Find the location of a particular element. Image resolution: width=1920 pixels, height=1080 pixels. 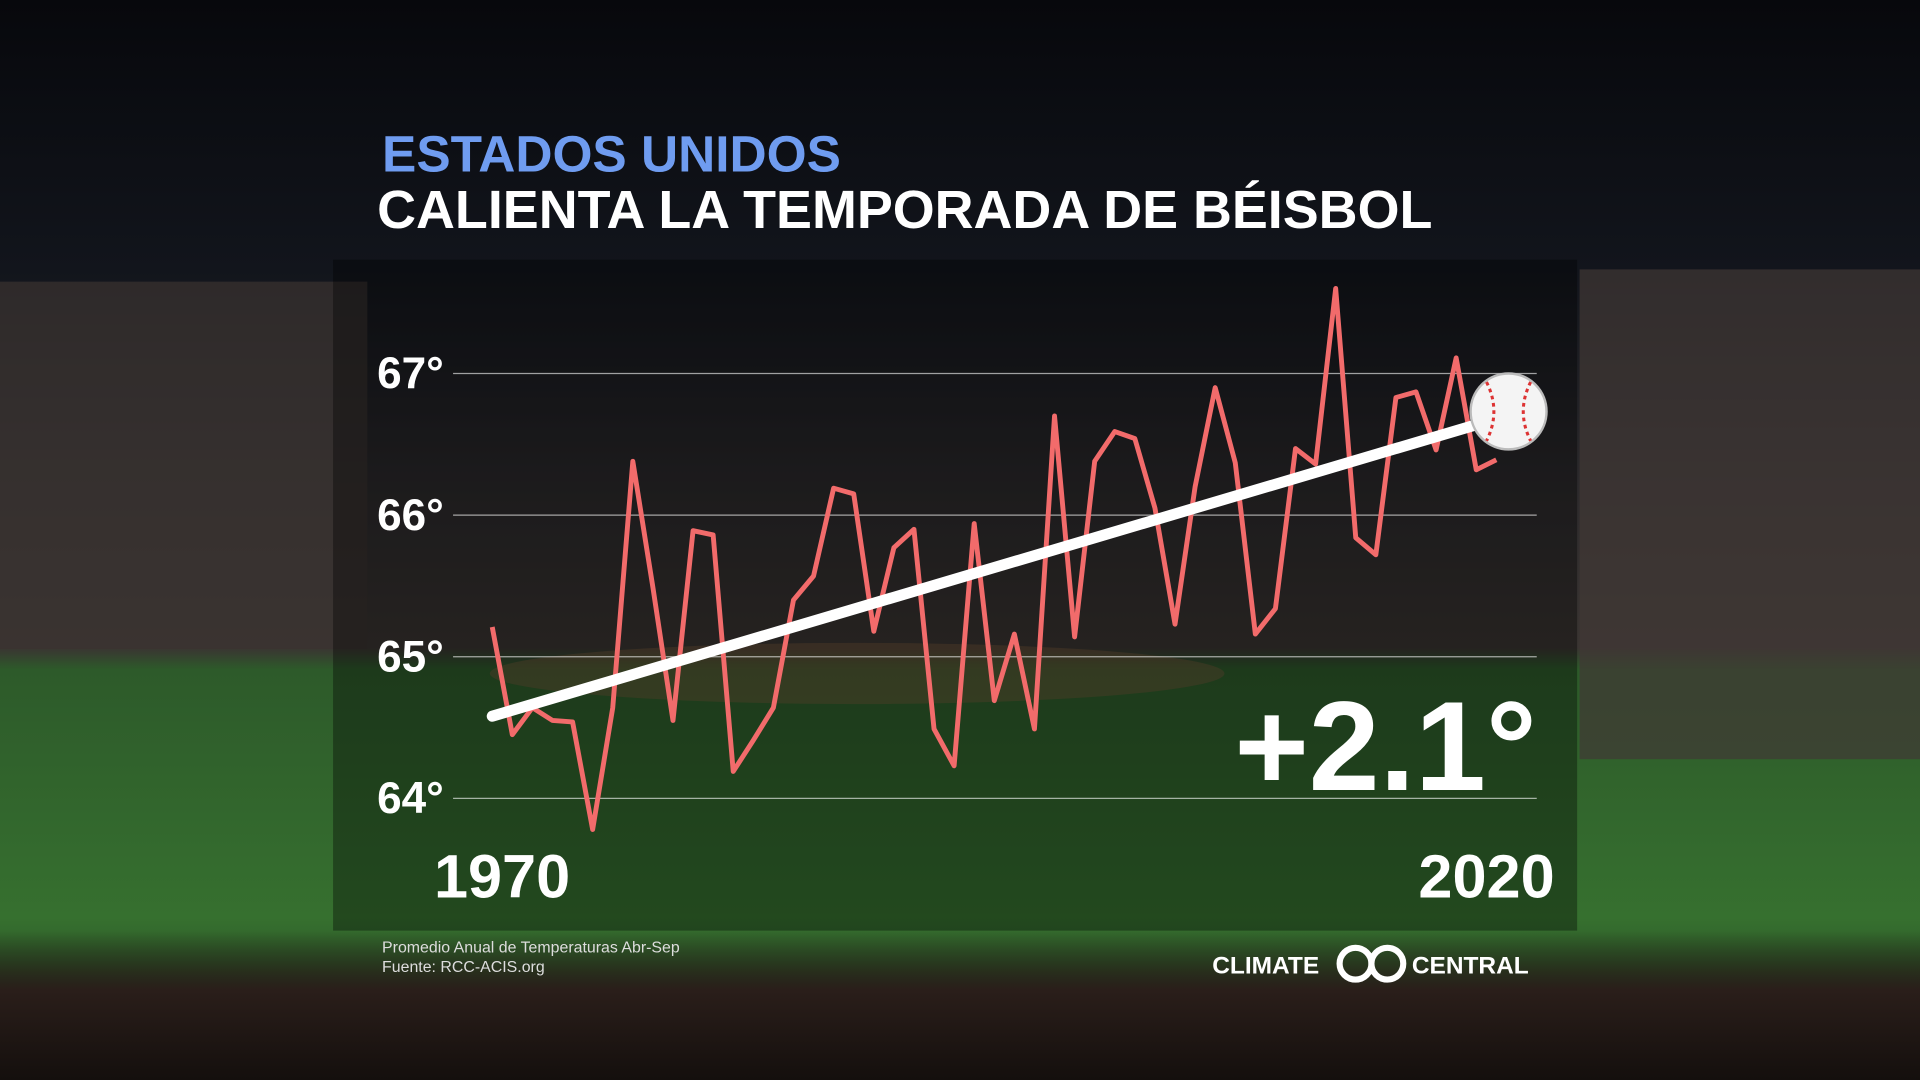

stands-left is located at coordinates (184, 465).